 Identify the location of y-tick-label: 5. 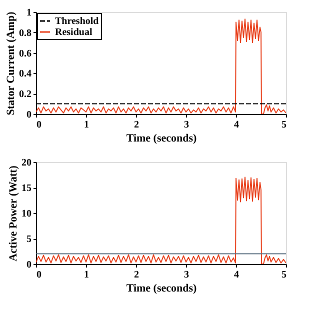
(29, 239).